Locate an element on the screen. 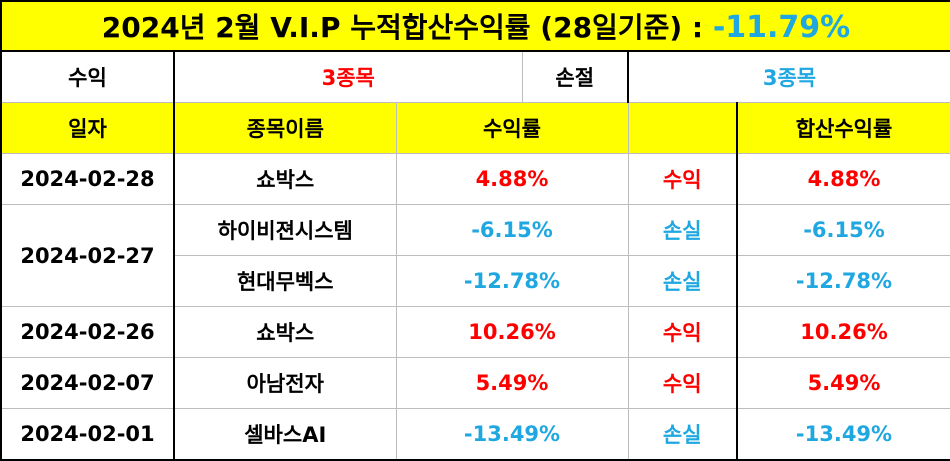  row-name: 하이비젼시스템 is located at coordinates (285, 230).